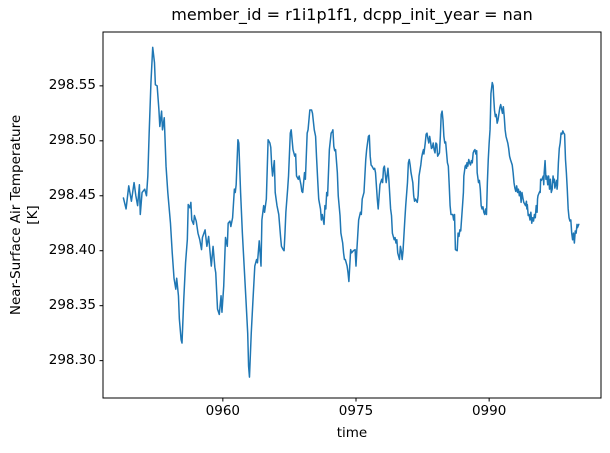  Describe the element at coordinates (72, 195) in the screenshot. I see `y-tick-label: 298.45` at that location.